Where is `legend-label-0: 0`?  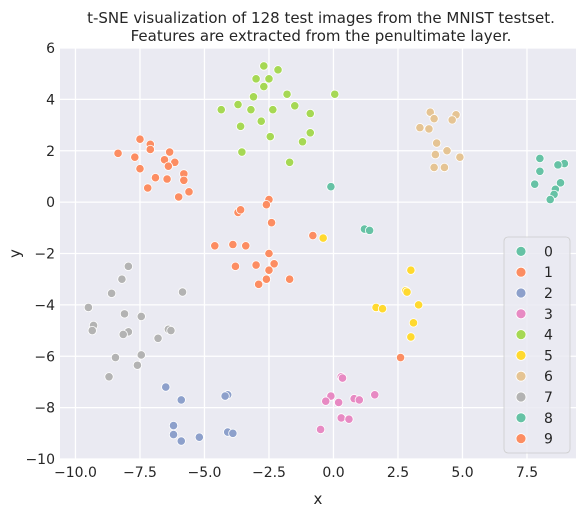
legend-label-0: 0 is located at coordinates (548, 252).